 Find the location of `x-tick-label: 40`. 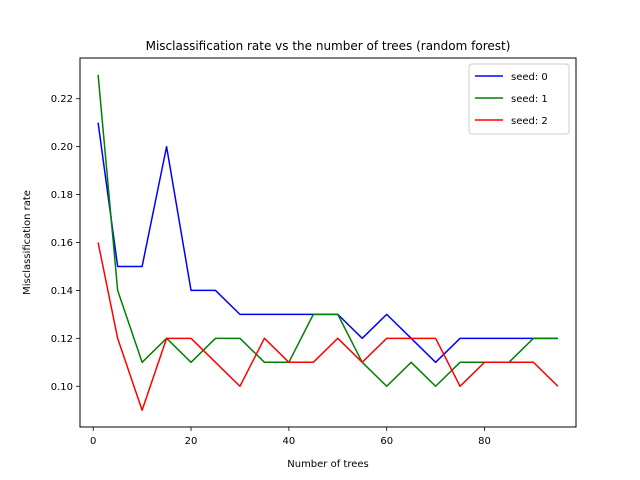

x-tick-label: 40 is located at coordinates (289, 441).